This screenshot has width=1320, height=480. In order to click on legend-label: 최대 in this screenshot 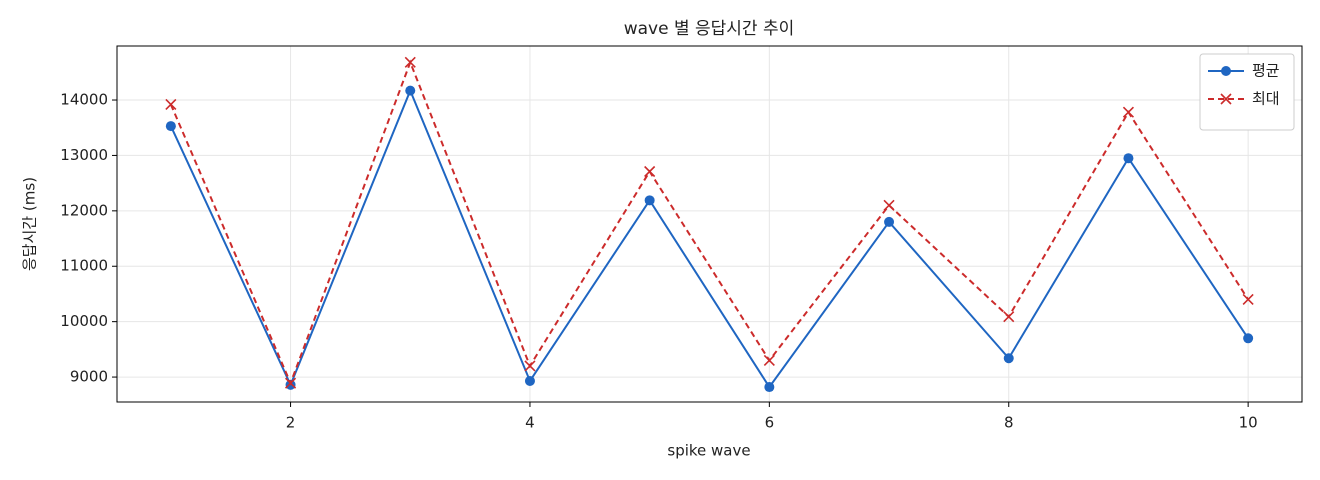, I will do `click(1266, 99)`.